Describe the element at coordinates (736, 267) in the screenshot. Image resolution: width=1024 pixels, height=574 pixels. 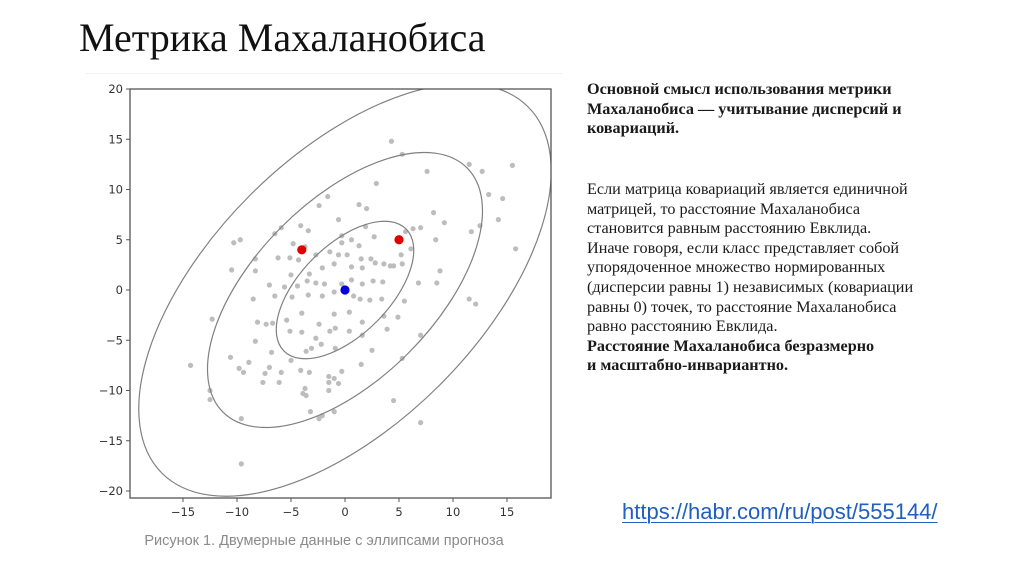
I see `text-line: упорядоченное множество нормированных` at that location.